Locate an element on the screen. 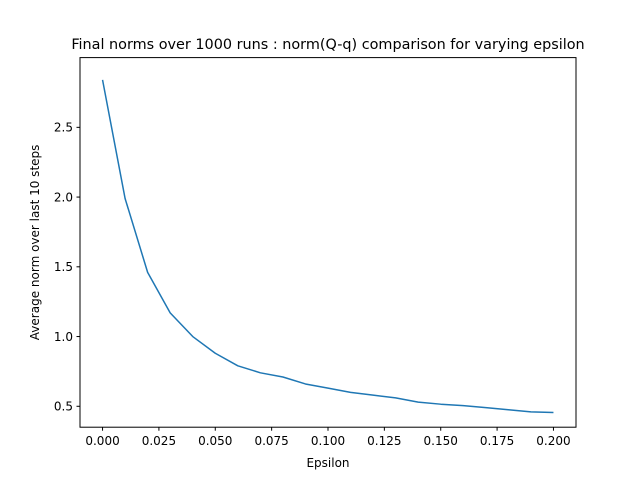  y-axis: 0.5 1.0 1.5 2.0 2.5 is located at coordinates (67, 267).